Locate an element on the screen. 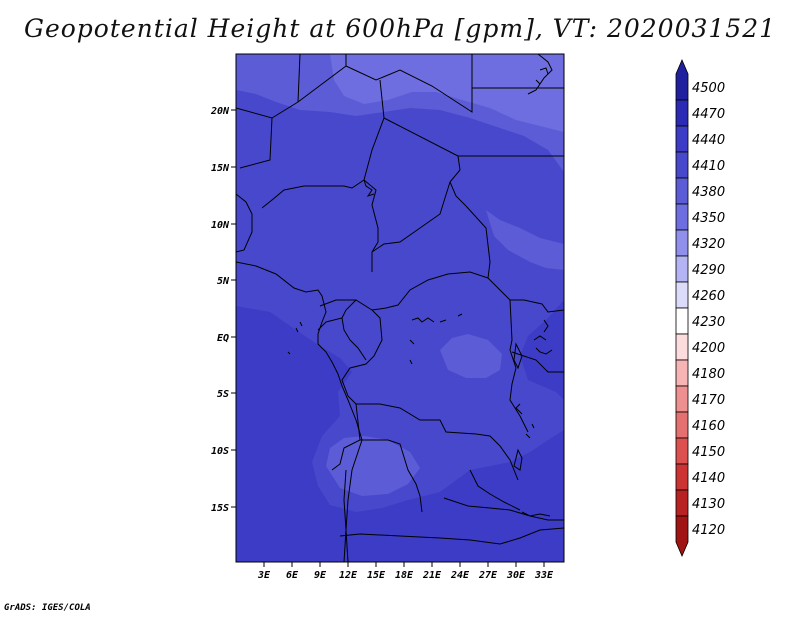 The image size is (800, 618). lon-label: 6E is located at coordinates (292, 575).